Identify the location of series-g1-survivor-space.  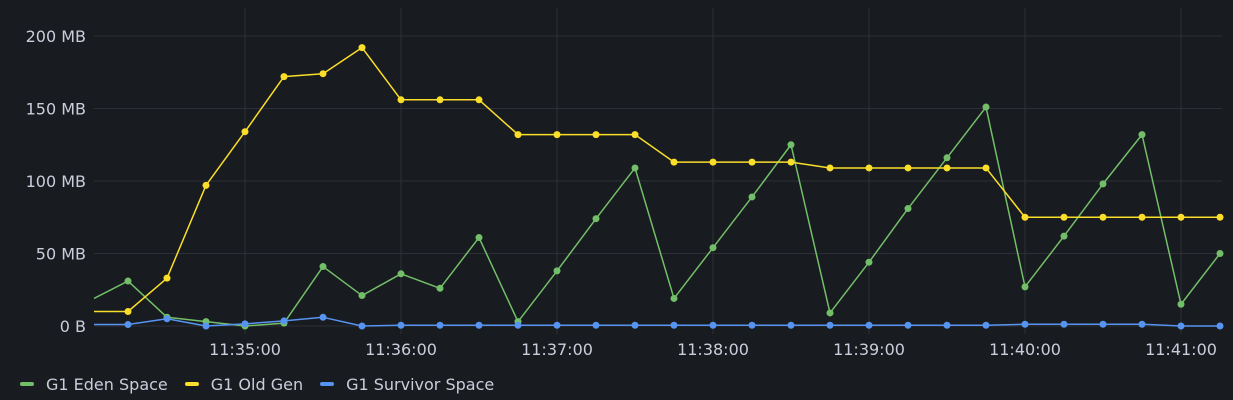
(659, 321).